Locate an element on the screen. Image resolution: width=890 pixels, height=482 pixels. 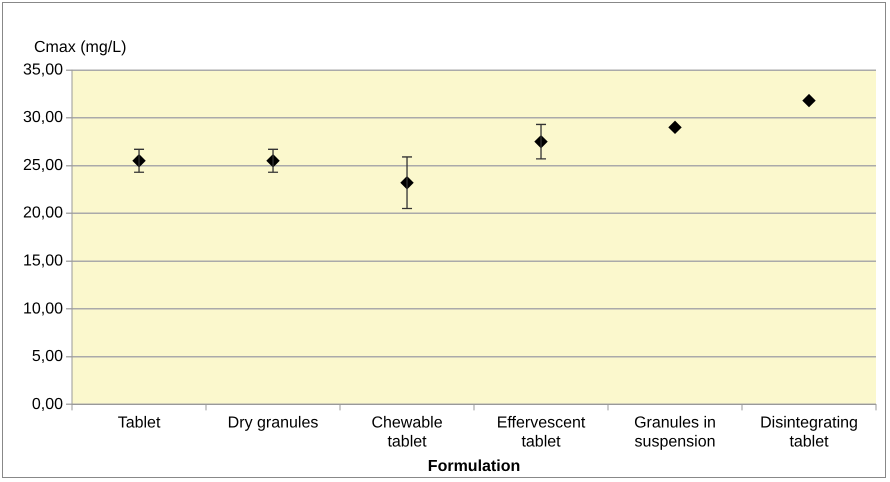
y-tick-label: 25,00 is located at coordinates (43, 165).